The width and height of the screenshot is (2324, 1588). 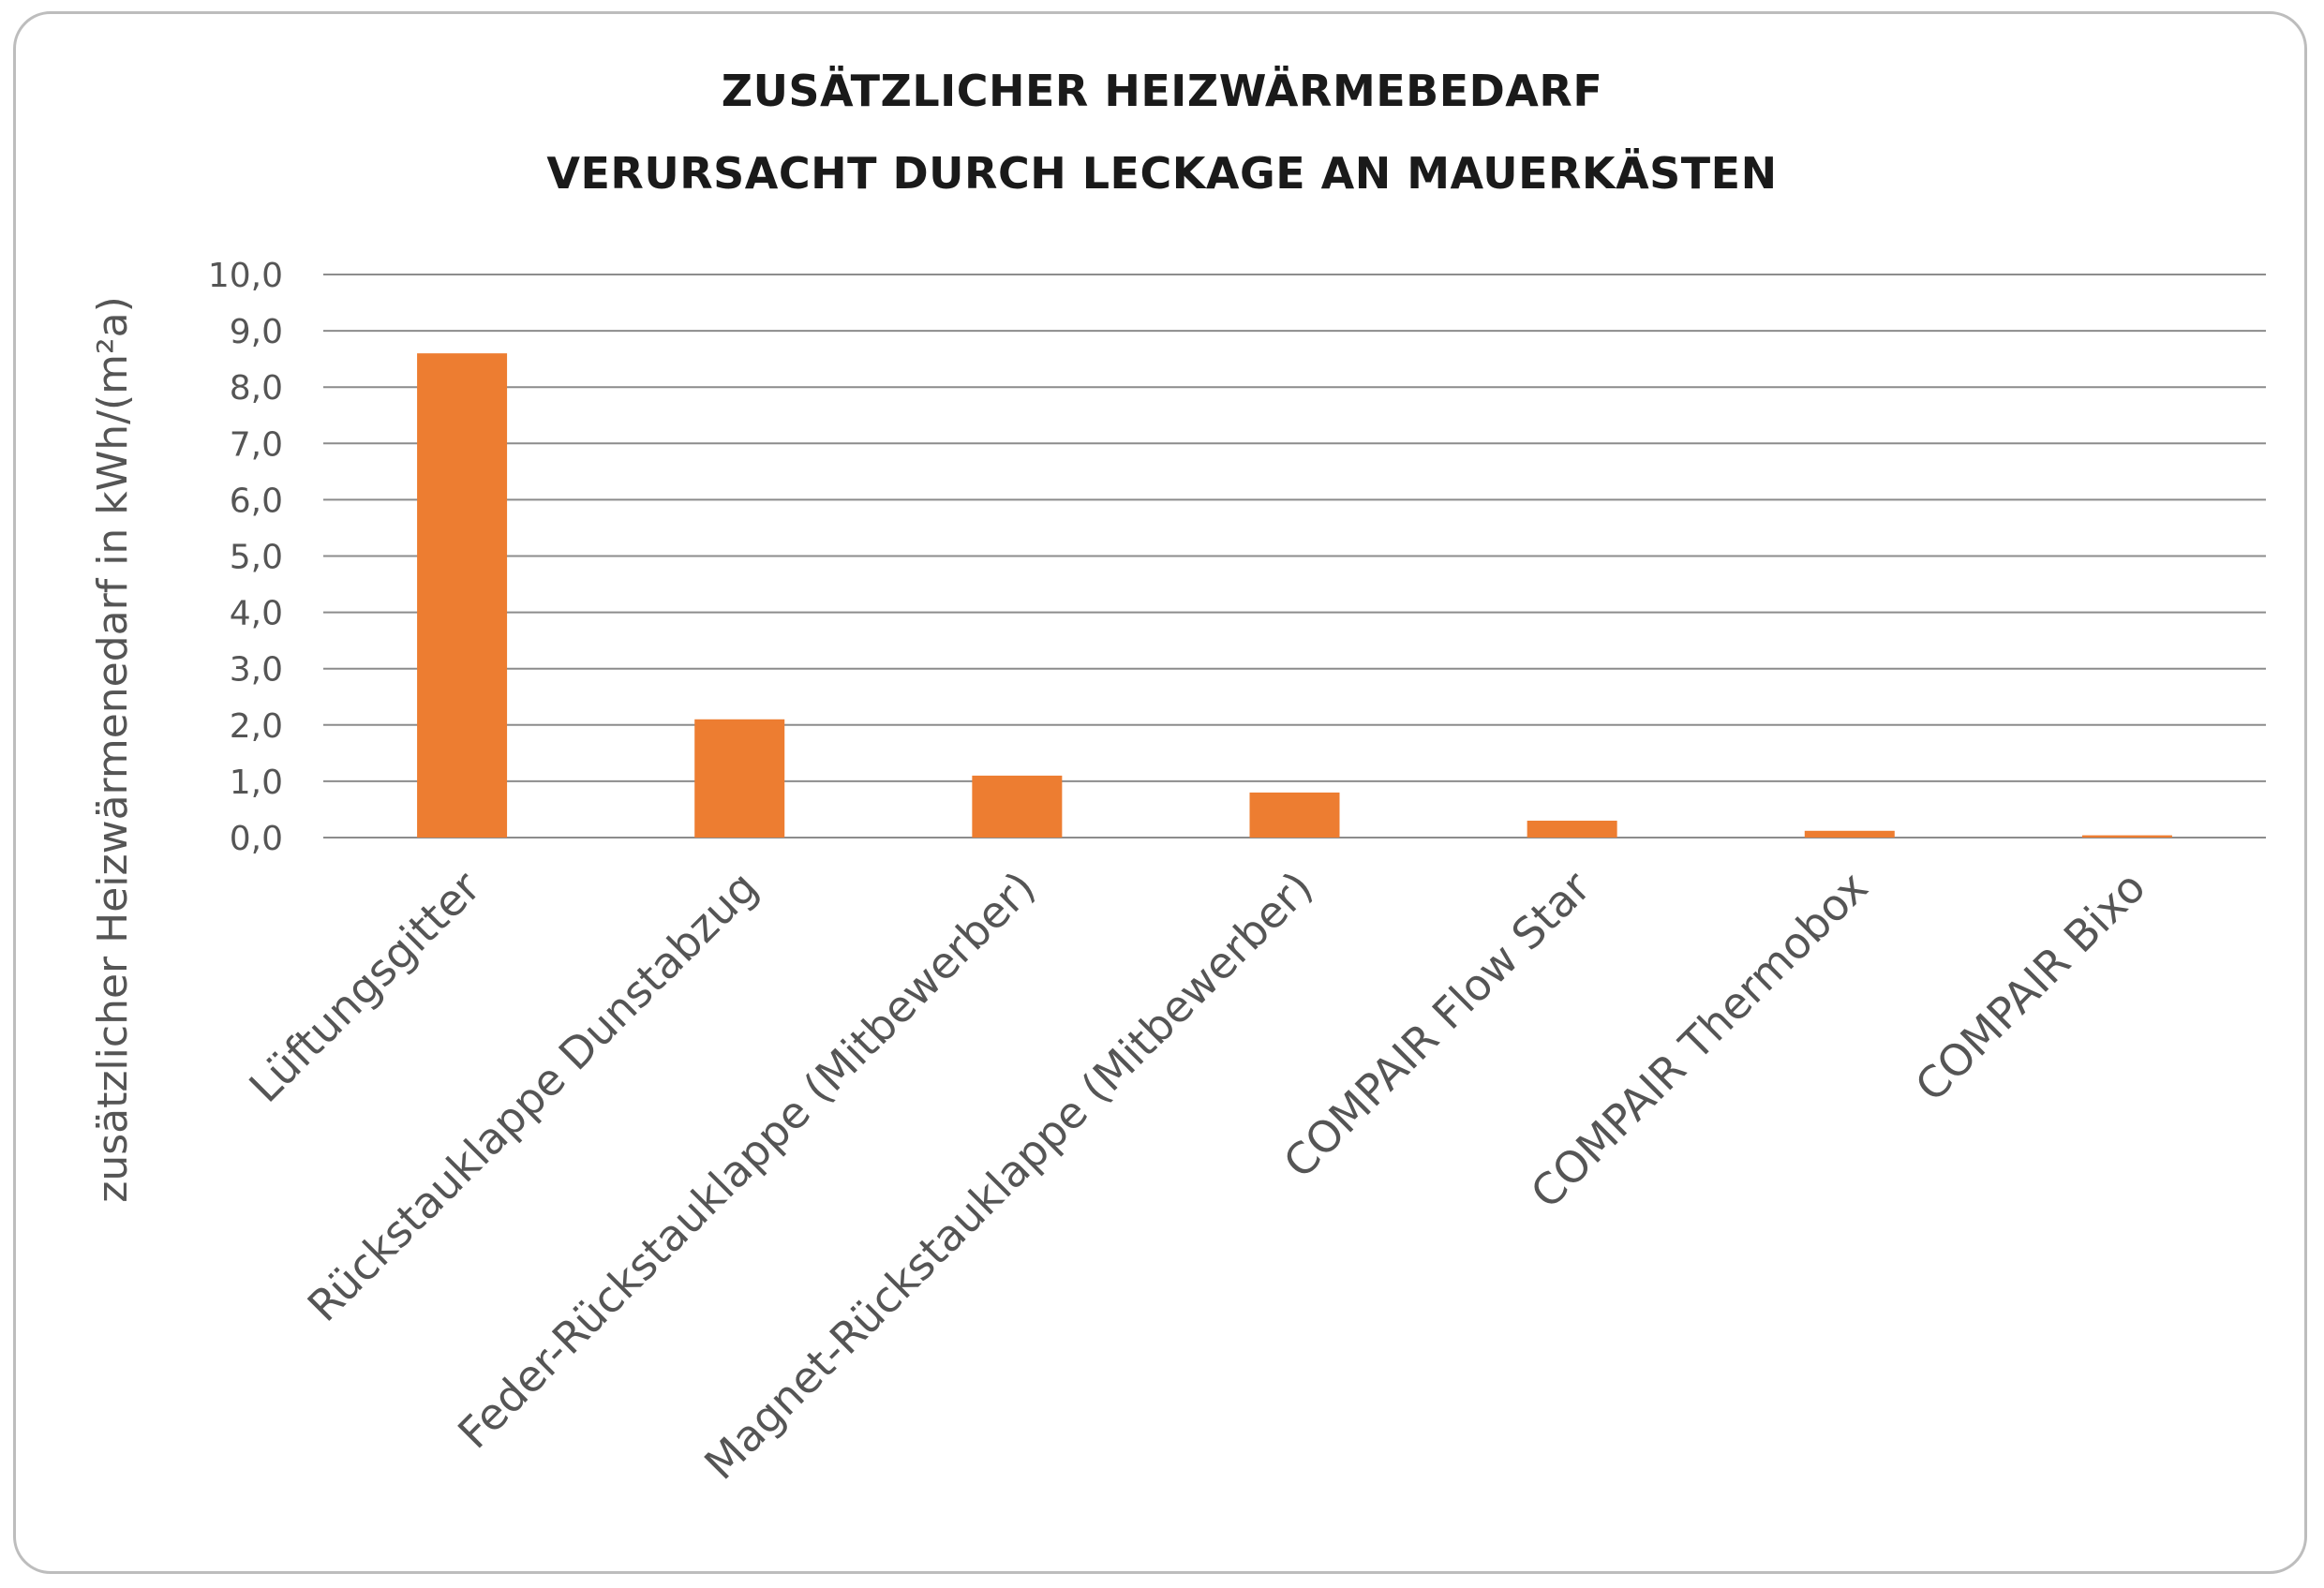 What do you see at coordinates (256, 501) in the screenshot?
I see `y-tick-label: 6,0` at bounding box center [256, 501].